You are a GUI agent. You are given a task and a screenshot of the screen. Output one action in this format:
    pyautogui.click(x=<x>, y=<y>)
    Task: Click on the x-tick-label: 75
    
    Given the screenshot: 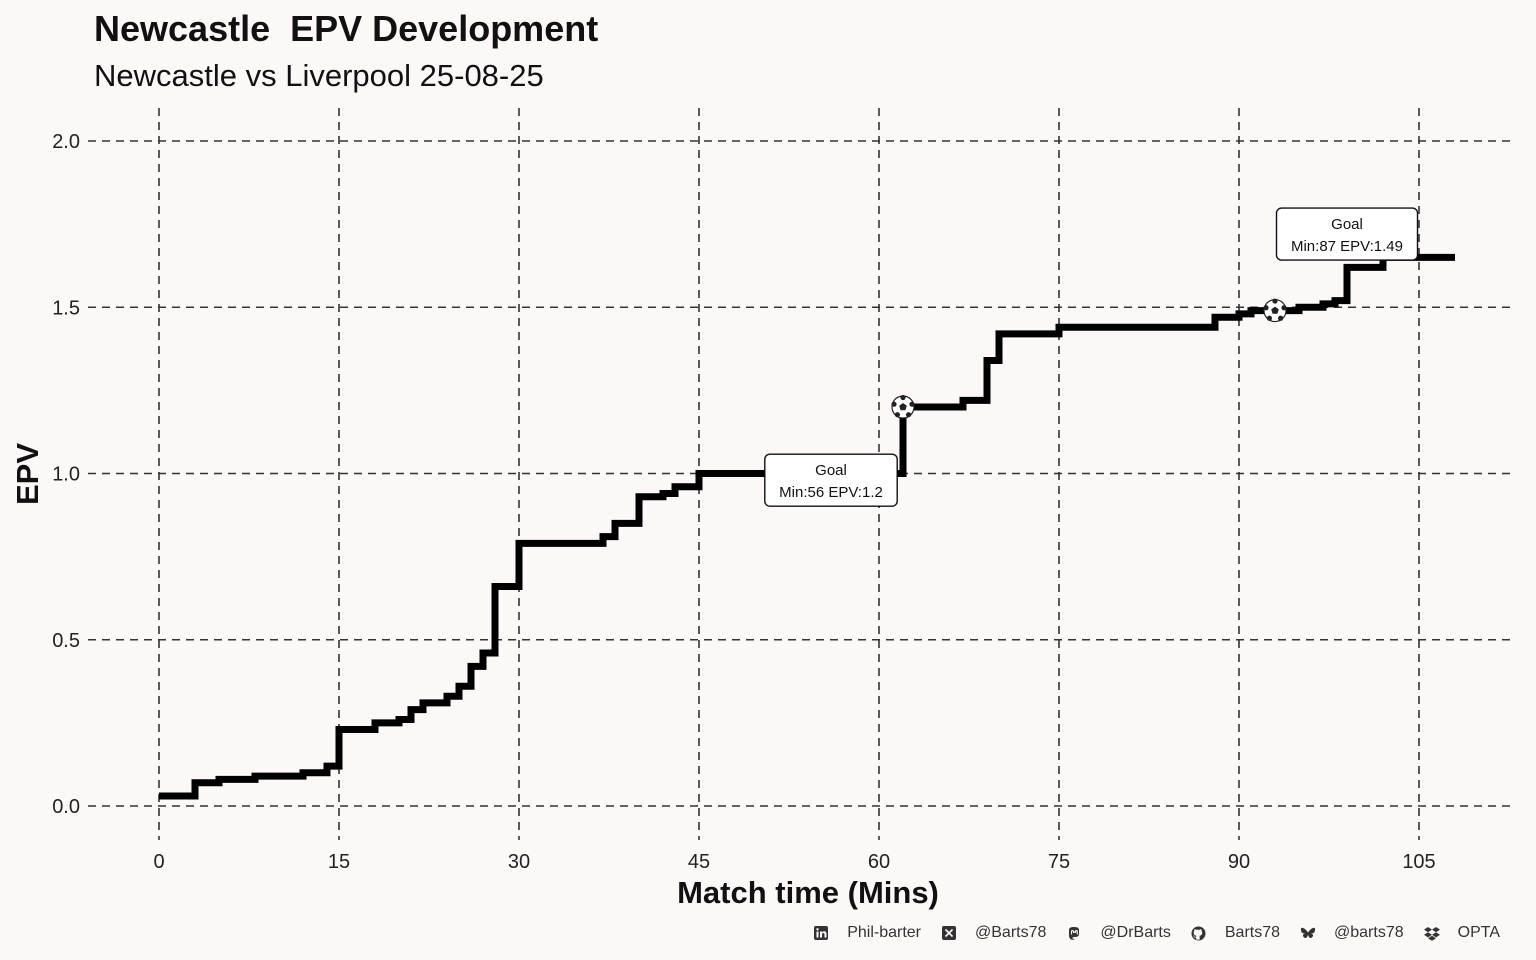 What is the action you would take?
    pyautogui.click(x=1059, y=862)
    